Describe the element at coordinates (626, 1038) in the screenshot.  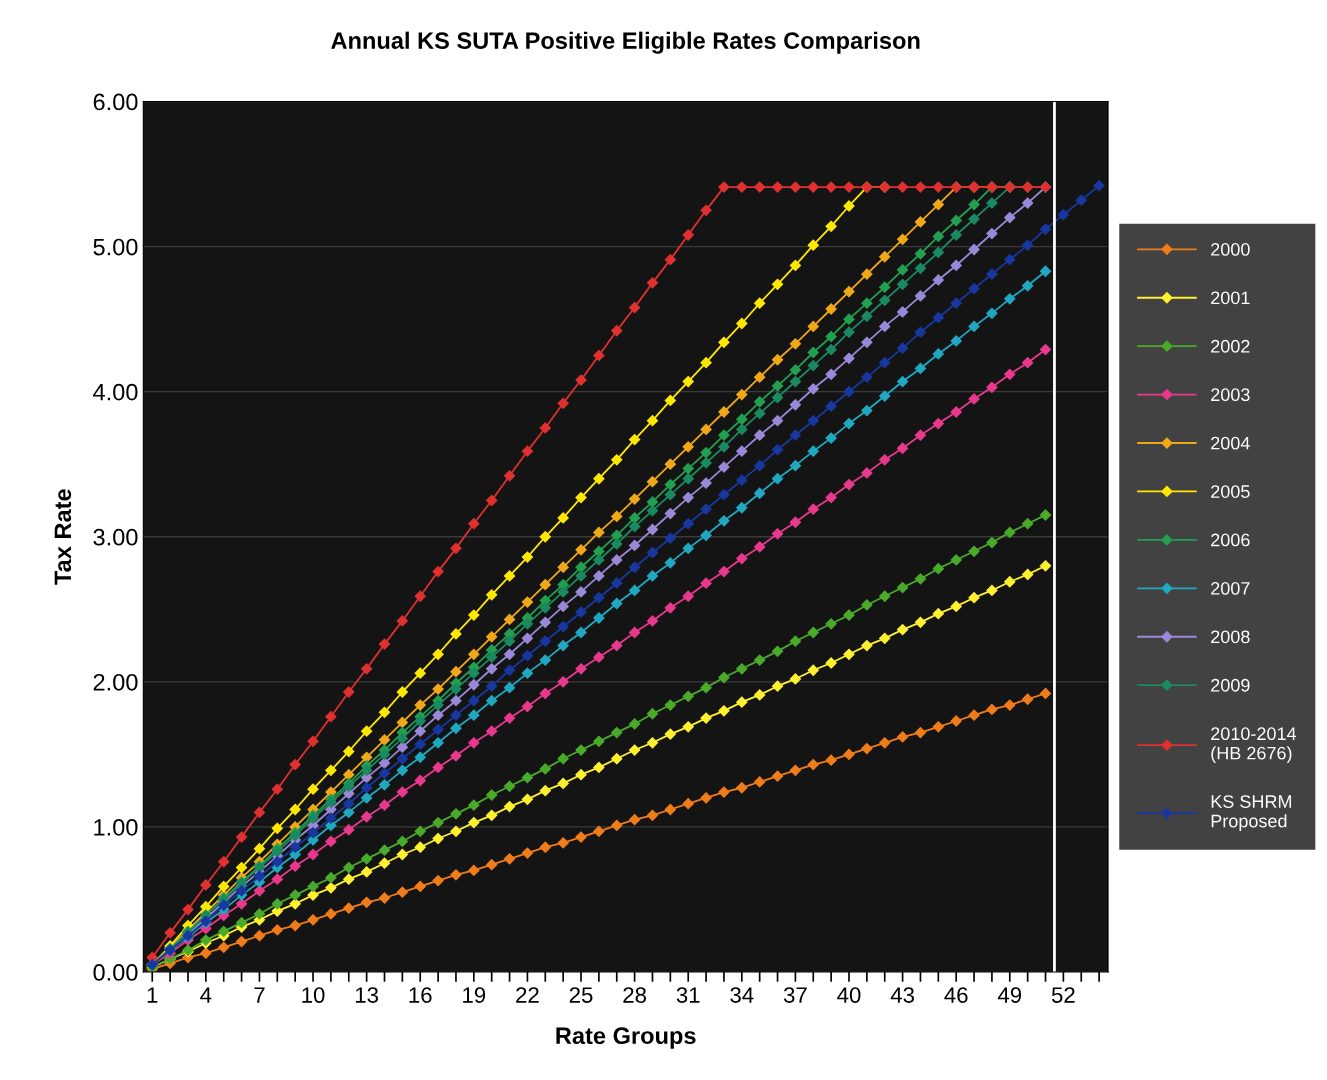
I see `x-axis-title: Rate Groups` at that location.